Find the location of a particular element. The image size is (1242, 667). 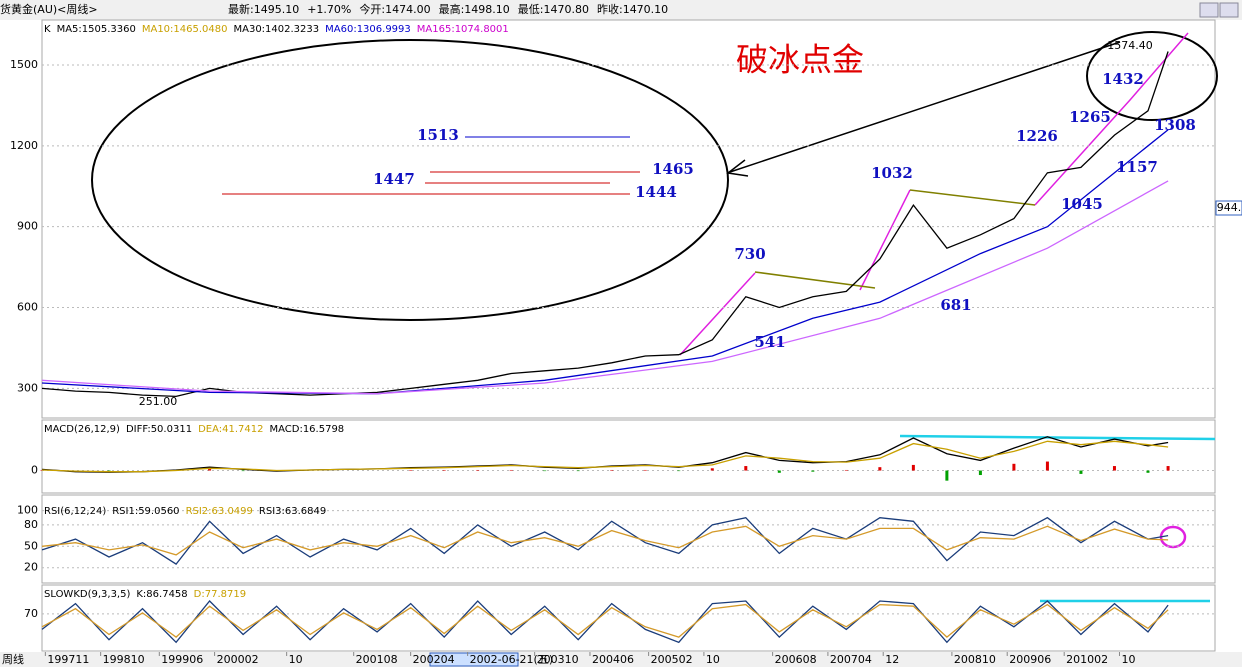

y-tick-label: 70 is located at coordinates (31, 613).